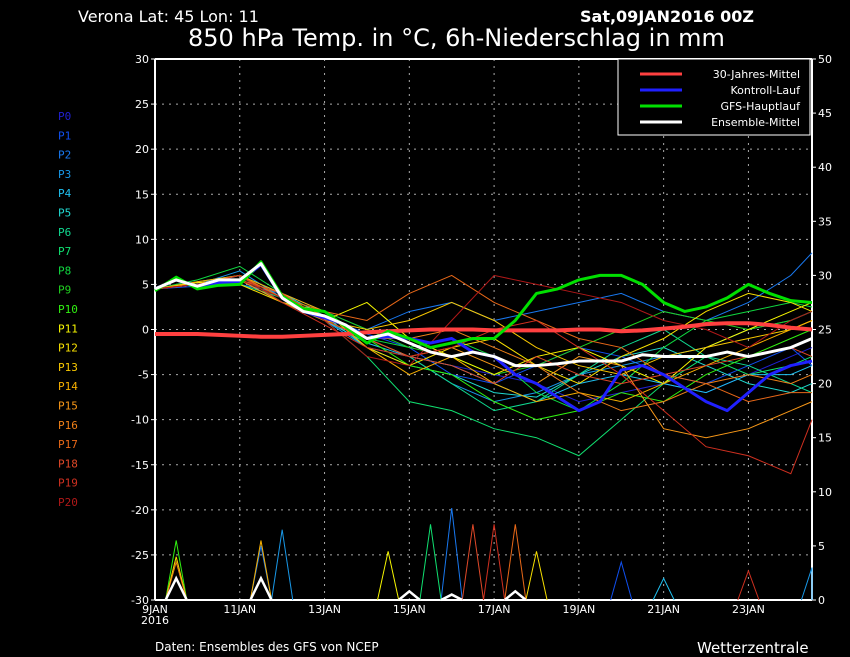  I want to click on member-label: P3, so click(64, 174).